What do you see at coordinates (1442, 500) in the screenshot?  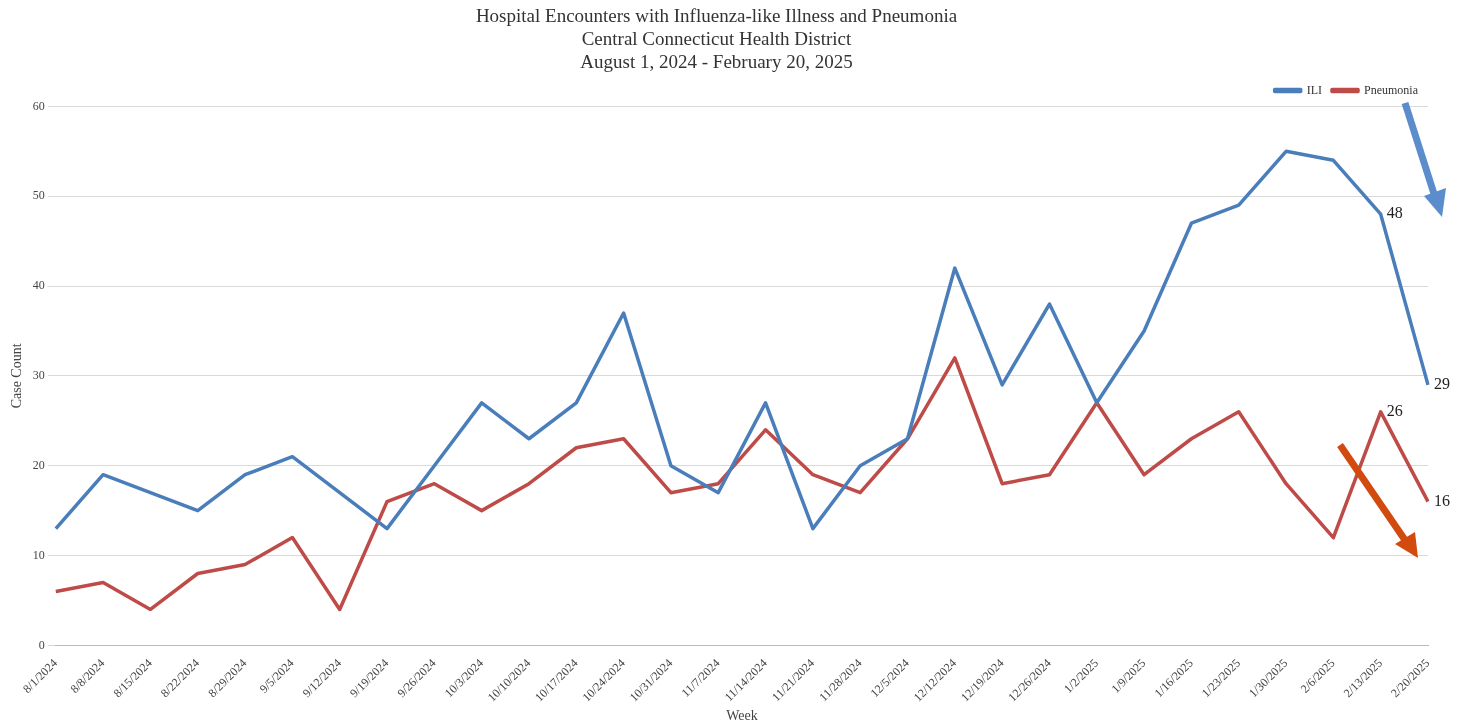 I see `data-label: 16` at bounding box center [1442, 500].